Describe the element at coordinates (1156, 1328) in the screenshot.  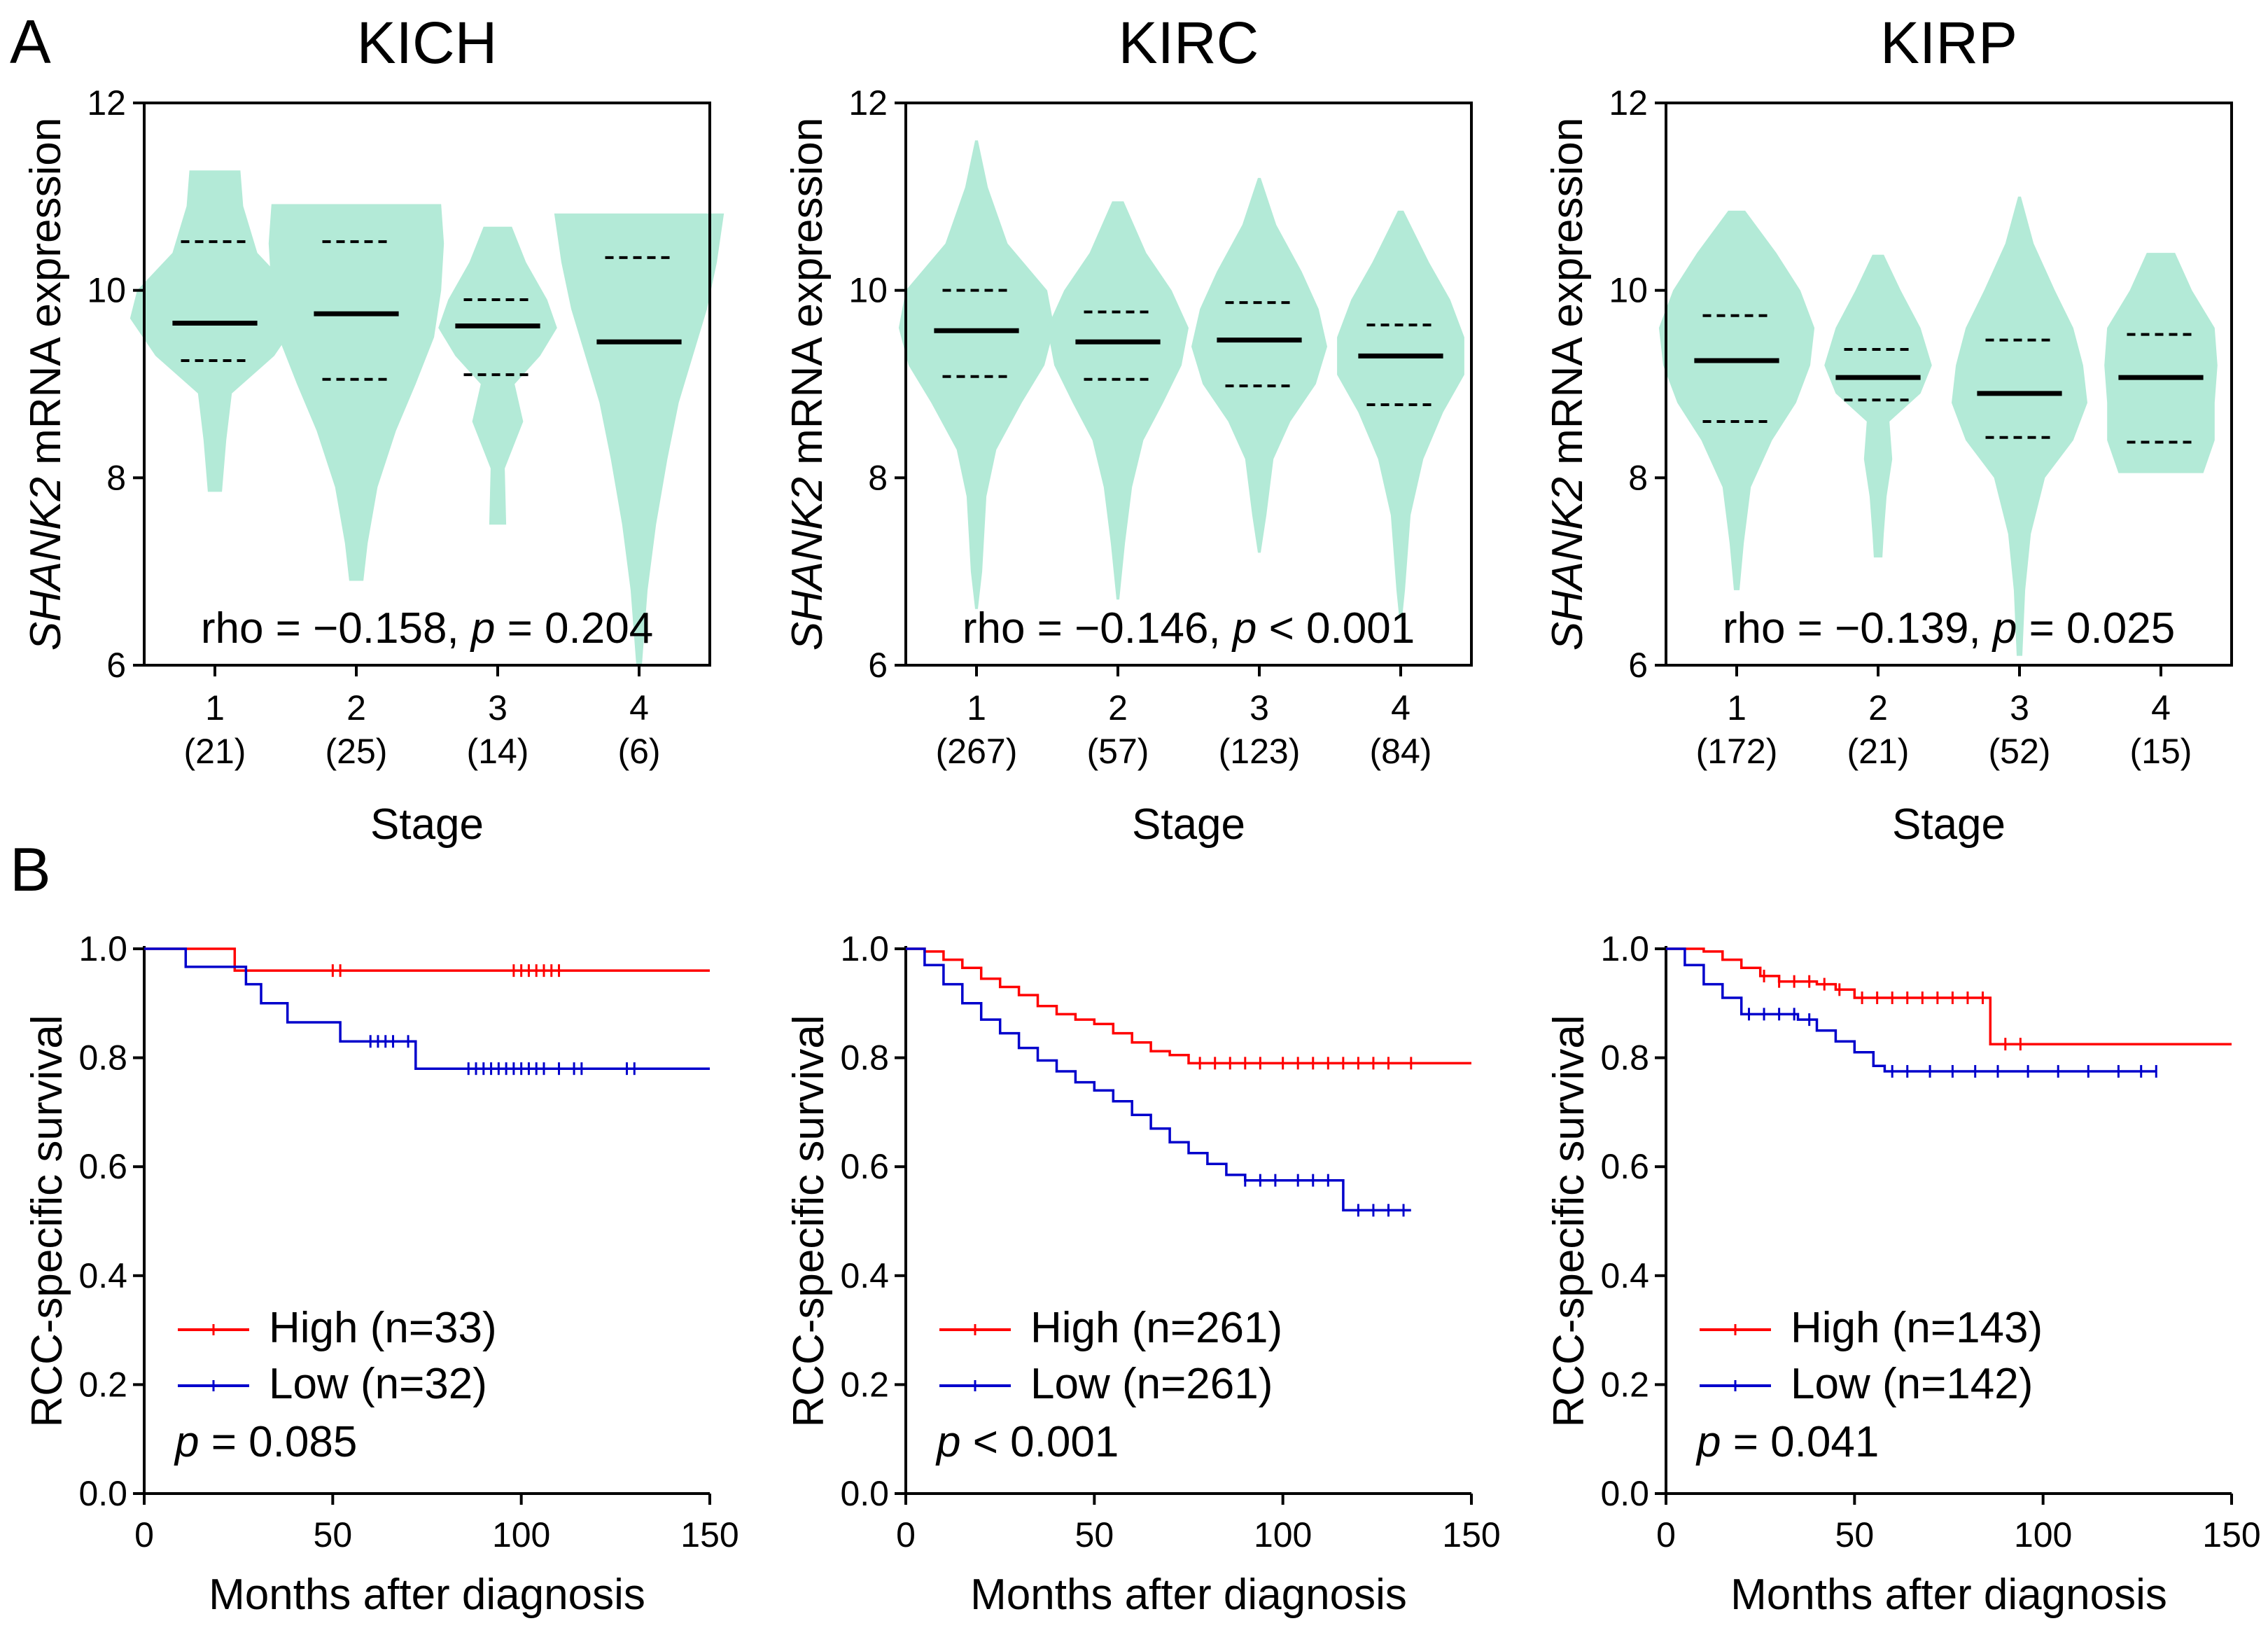
I see `high-legend-label: High (n=261)` at that location.